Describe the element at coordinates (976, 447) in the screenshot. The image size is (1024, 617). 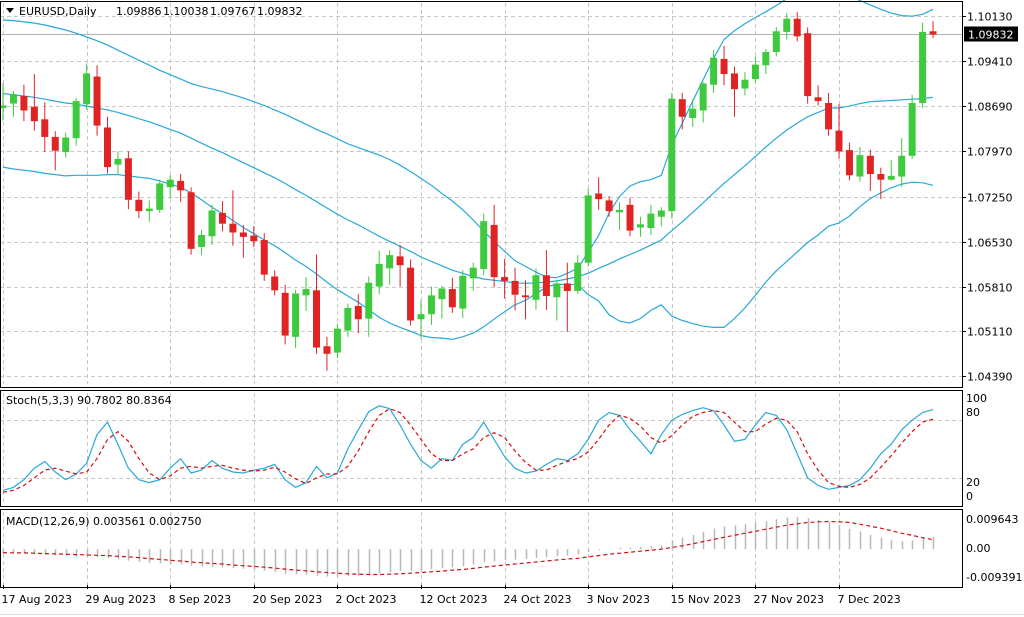
I see `stoch-axis: 100 80 20 0` at that location.